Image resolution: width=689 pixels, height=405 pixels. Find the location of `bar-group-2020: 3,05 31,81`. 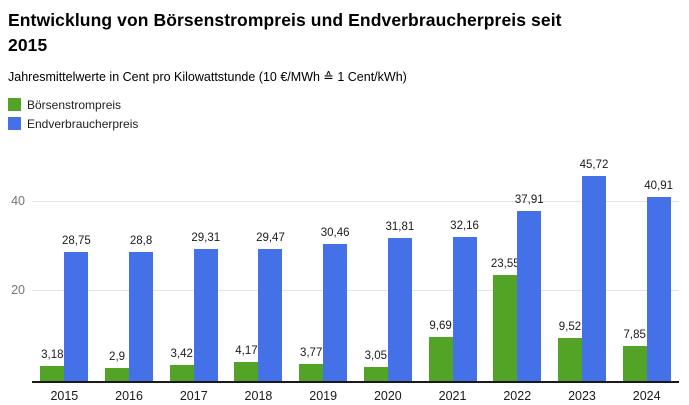

bar-group-2020: 3,05 31,81 is located at coordinates (388, 269).